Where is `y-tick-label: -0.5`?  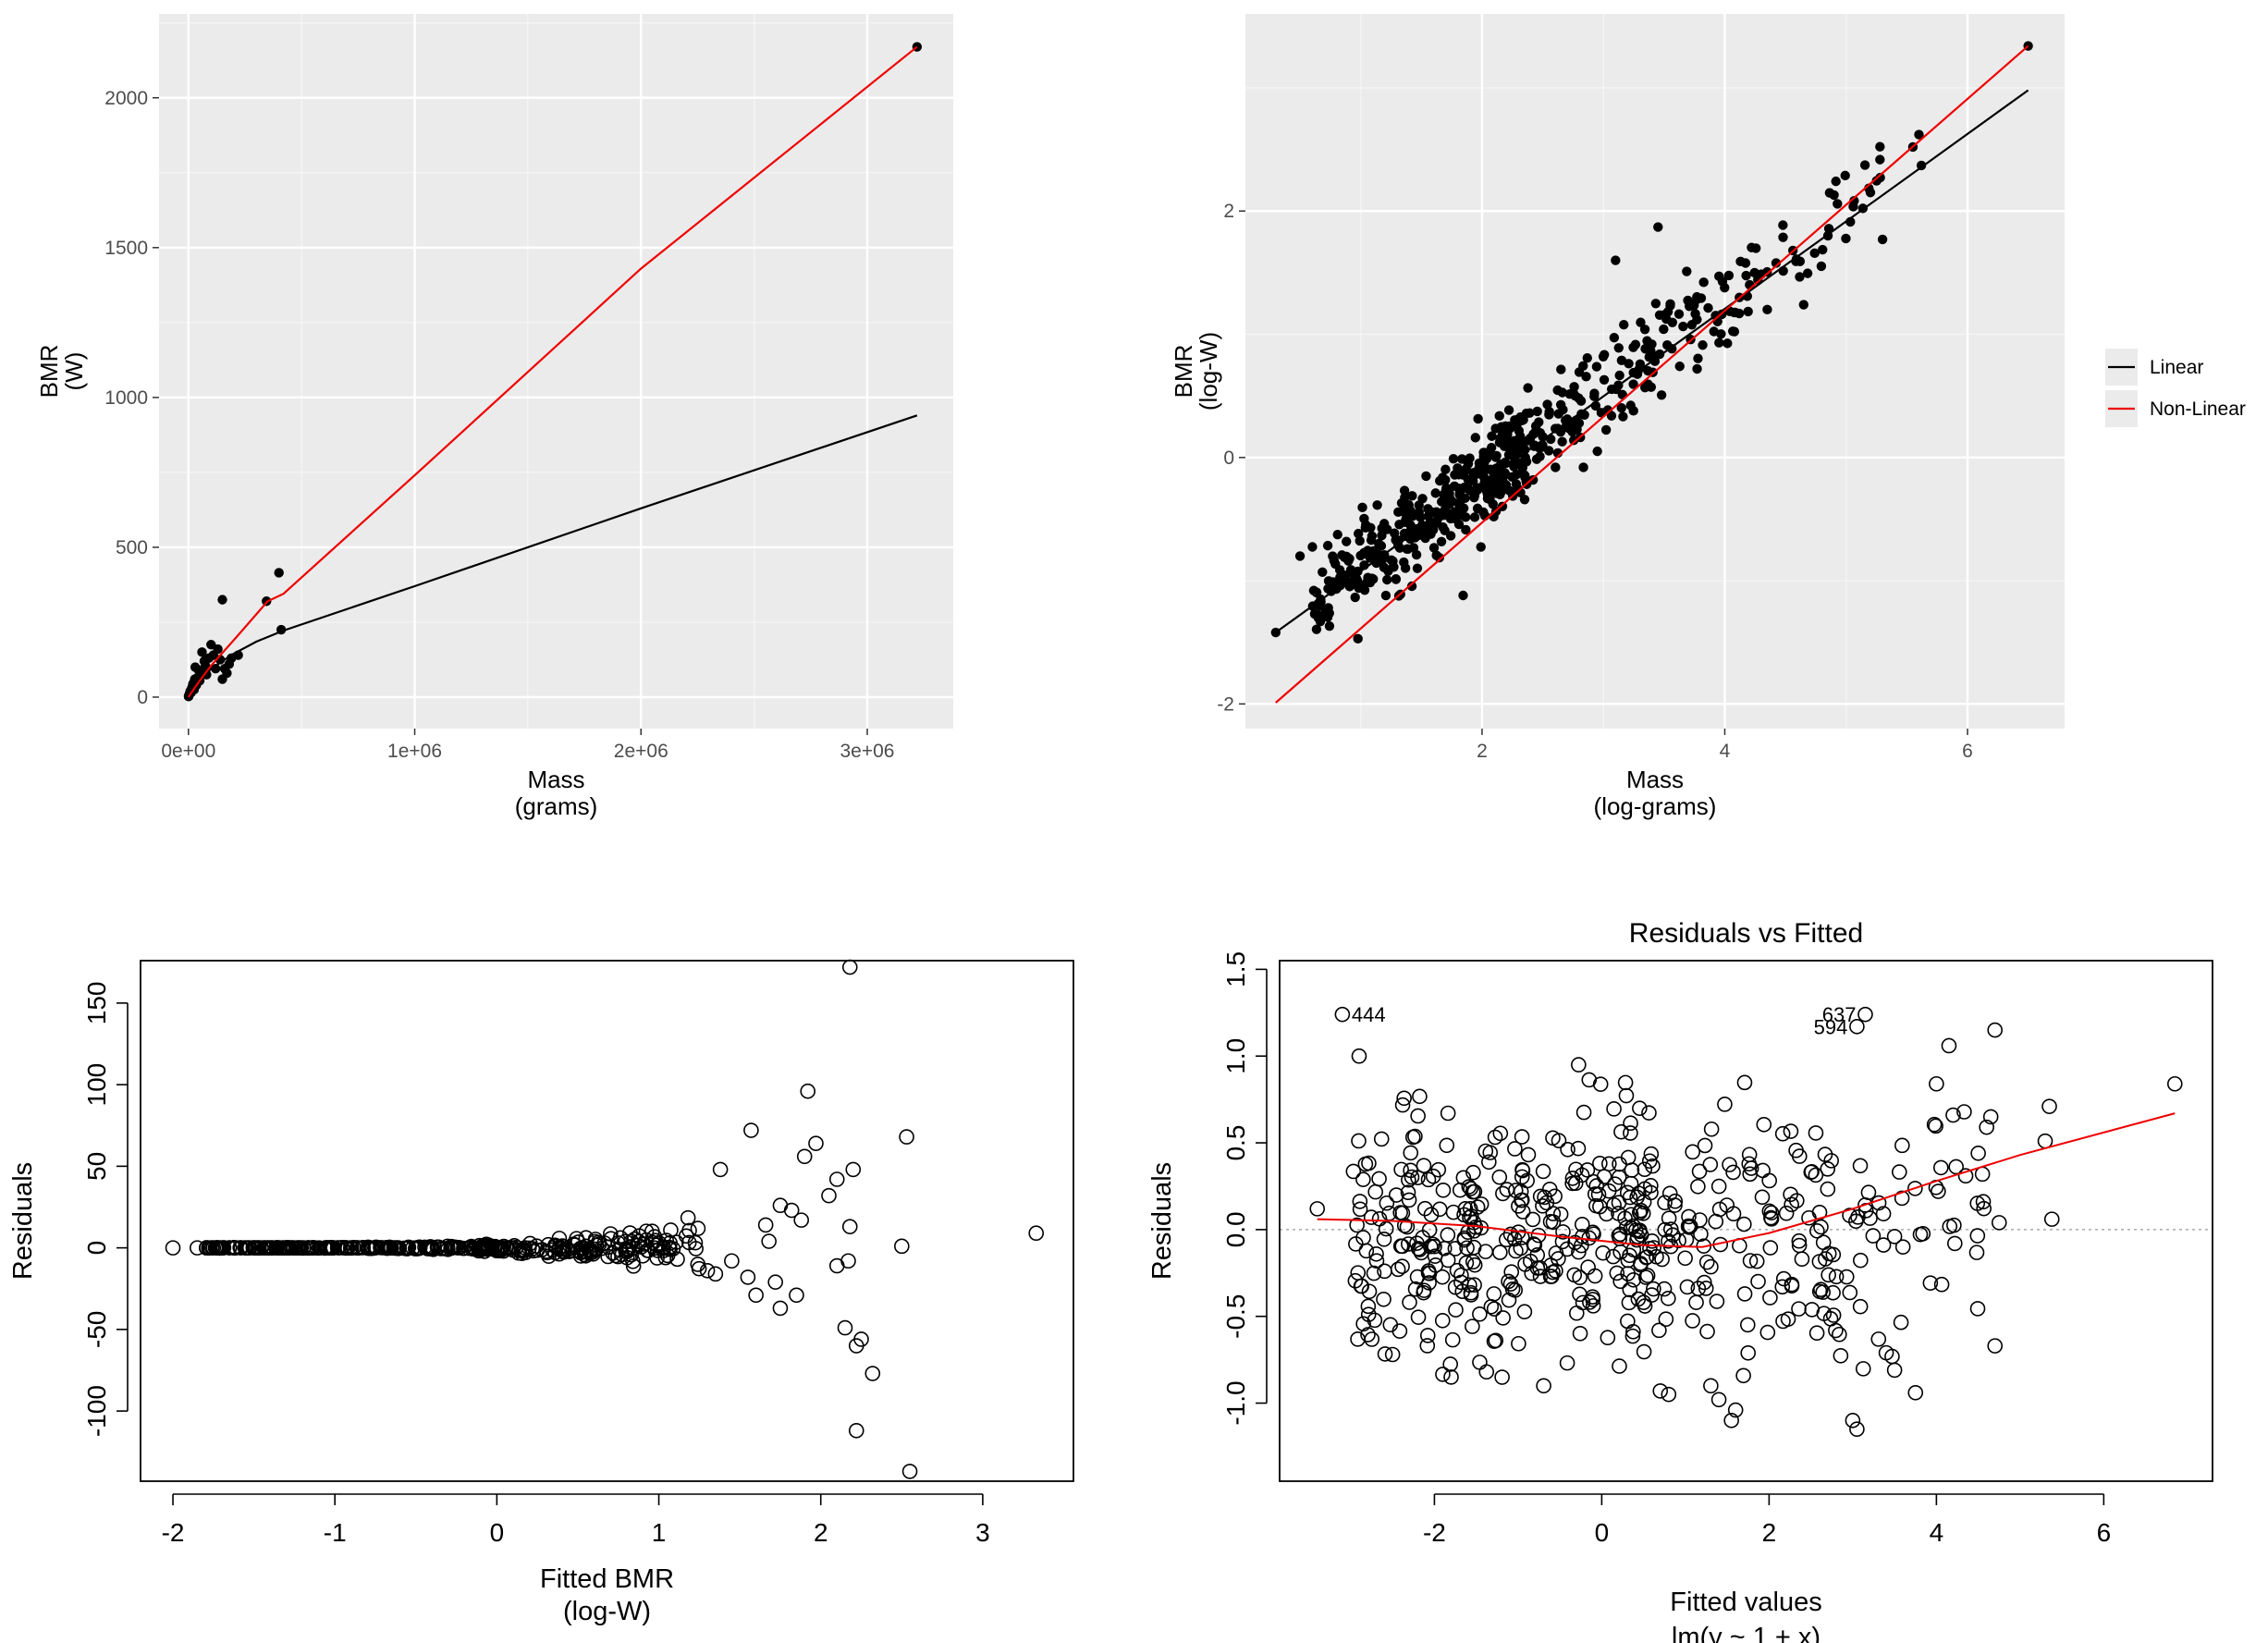
y-tick-label: -0.5 is located at coordinates (1235, 1316).